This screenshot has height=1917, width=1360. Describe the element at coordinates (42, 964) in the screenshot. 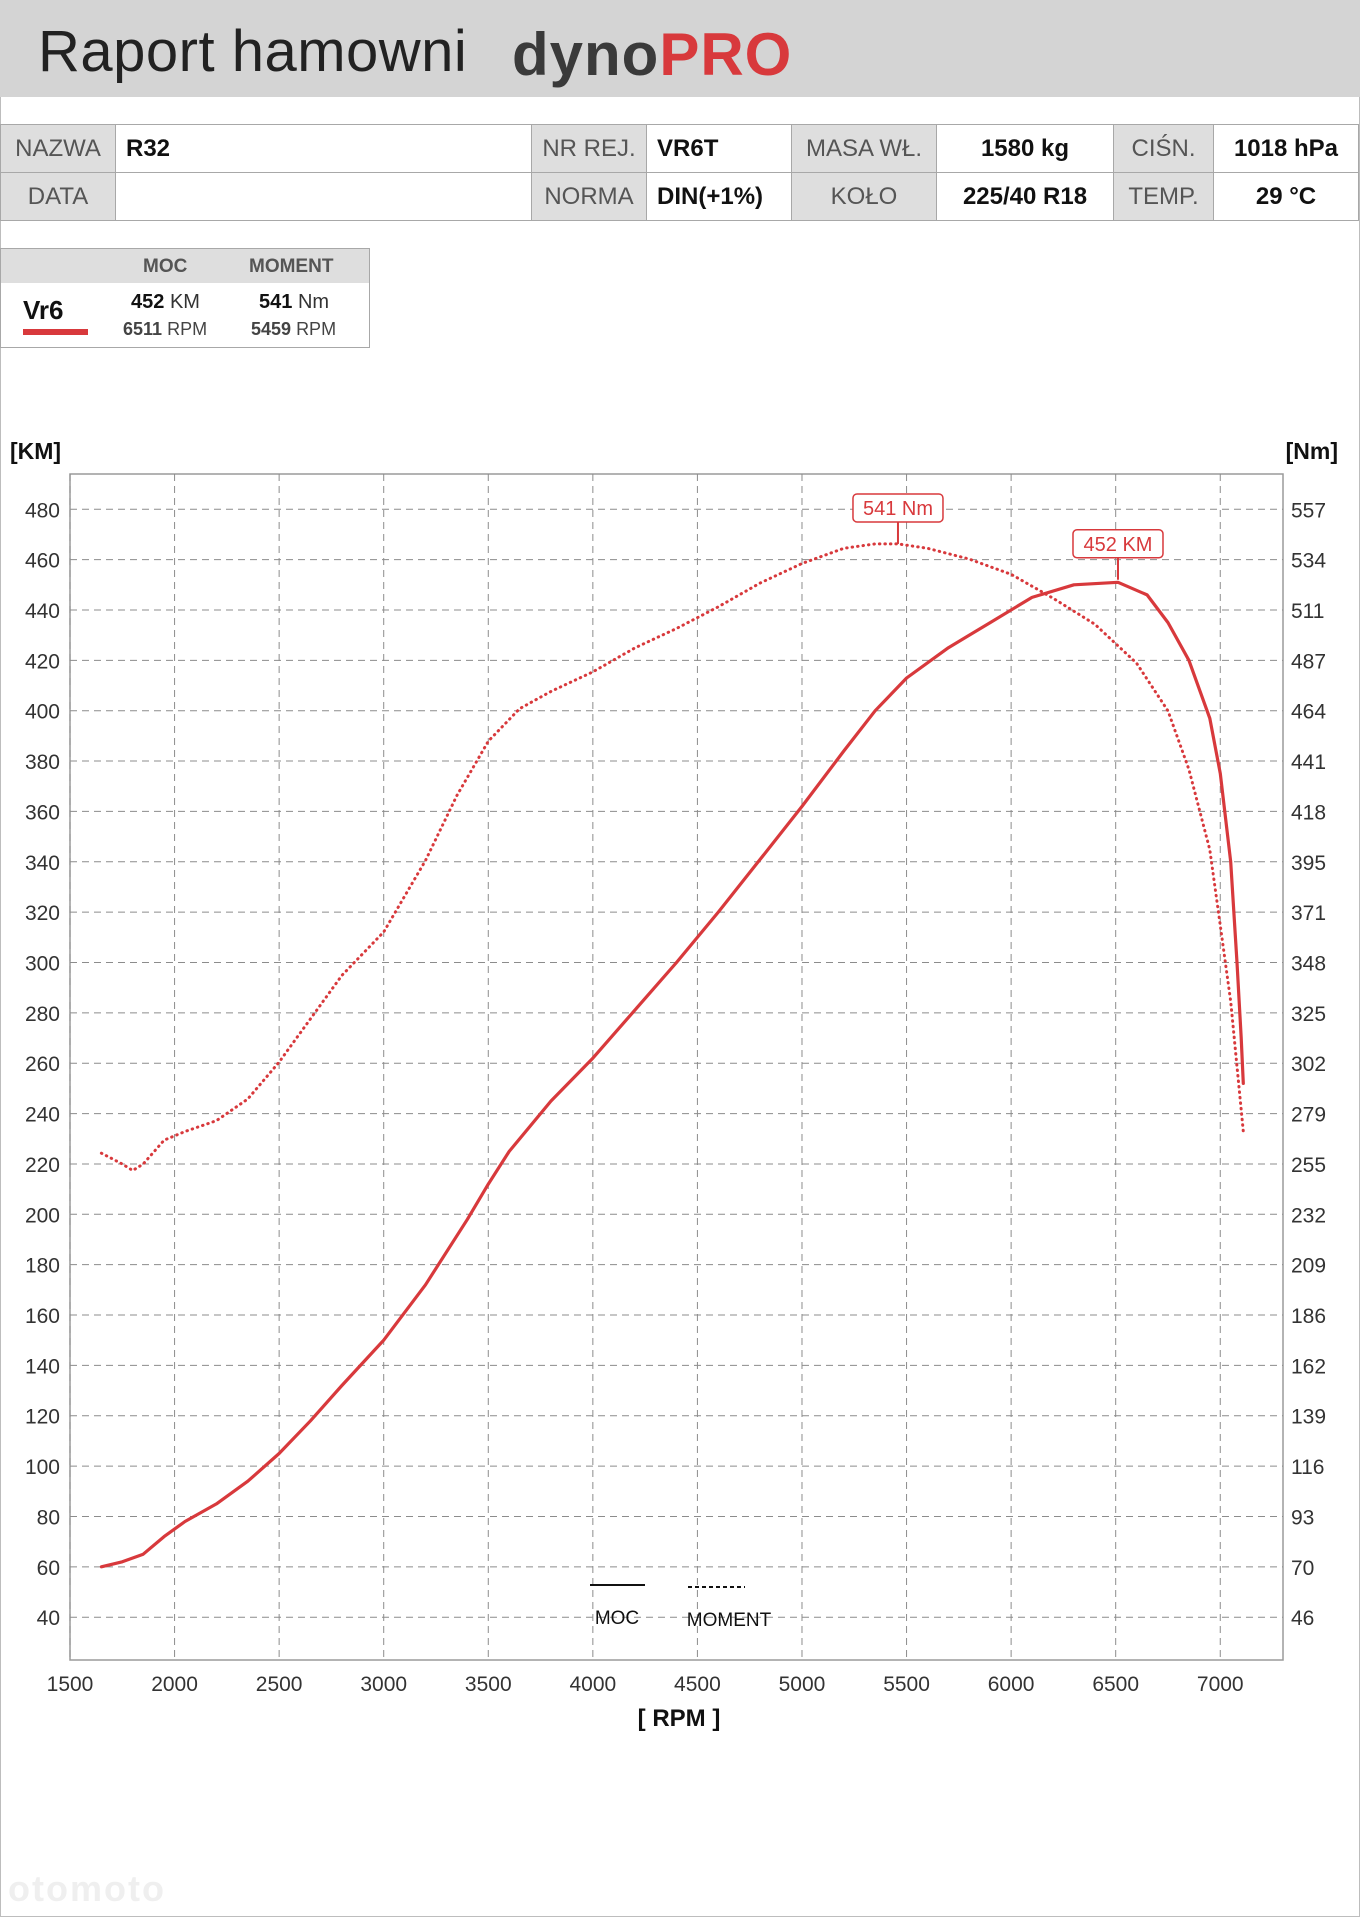

I see `y-tick-label-left: 300` at that location.